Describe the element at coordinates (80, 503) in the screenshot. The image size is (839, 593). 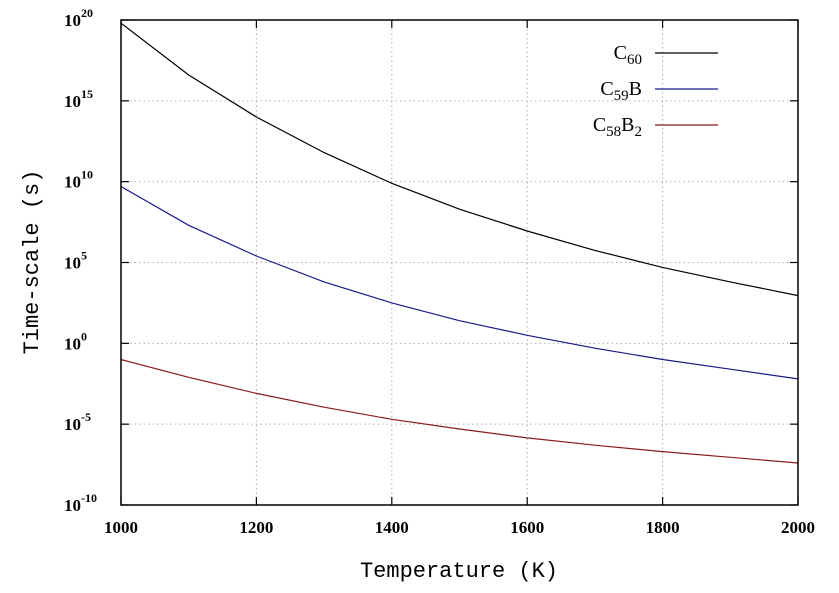
I see `y-tick-label: 10⁻¹⁰` at that location.